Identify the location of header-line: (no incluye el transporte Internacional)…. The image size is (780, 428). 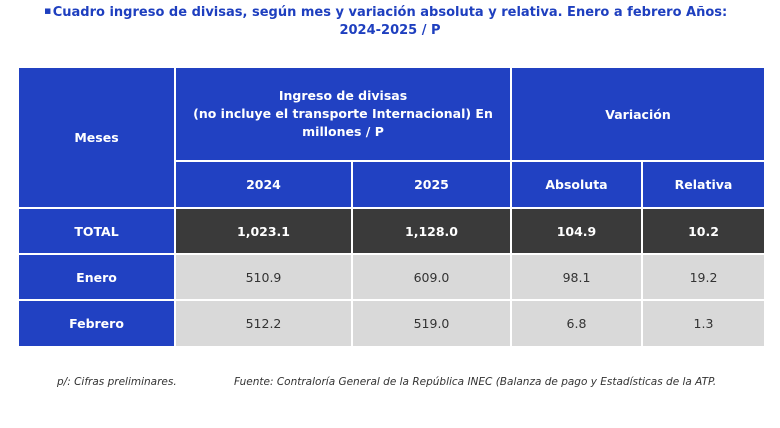
(343, 113).